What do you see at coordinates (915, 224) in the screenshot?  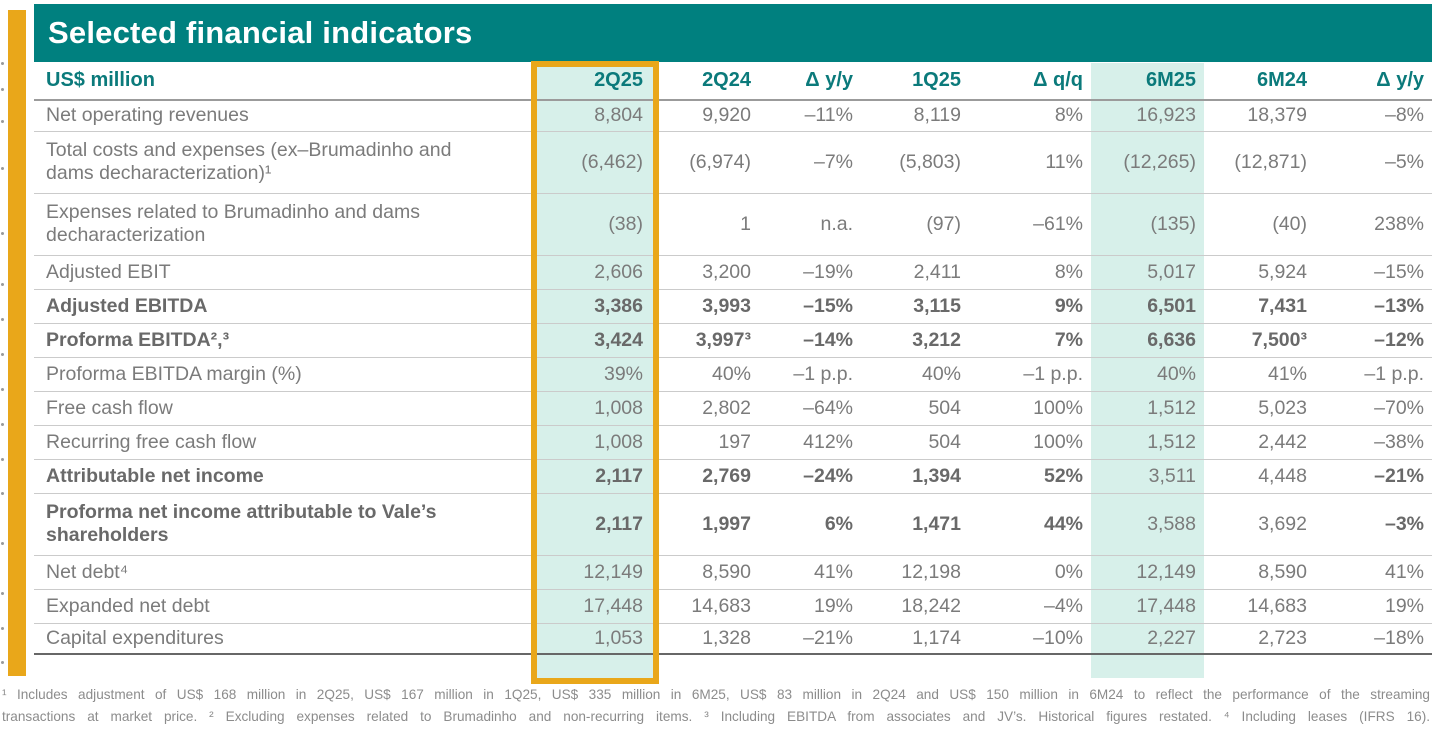 I see `table-cell: (97)` at bounding box center [915, 224].